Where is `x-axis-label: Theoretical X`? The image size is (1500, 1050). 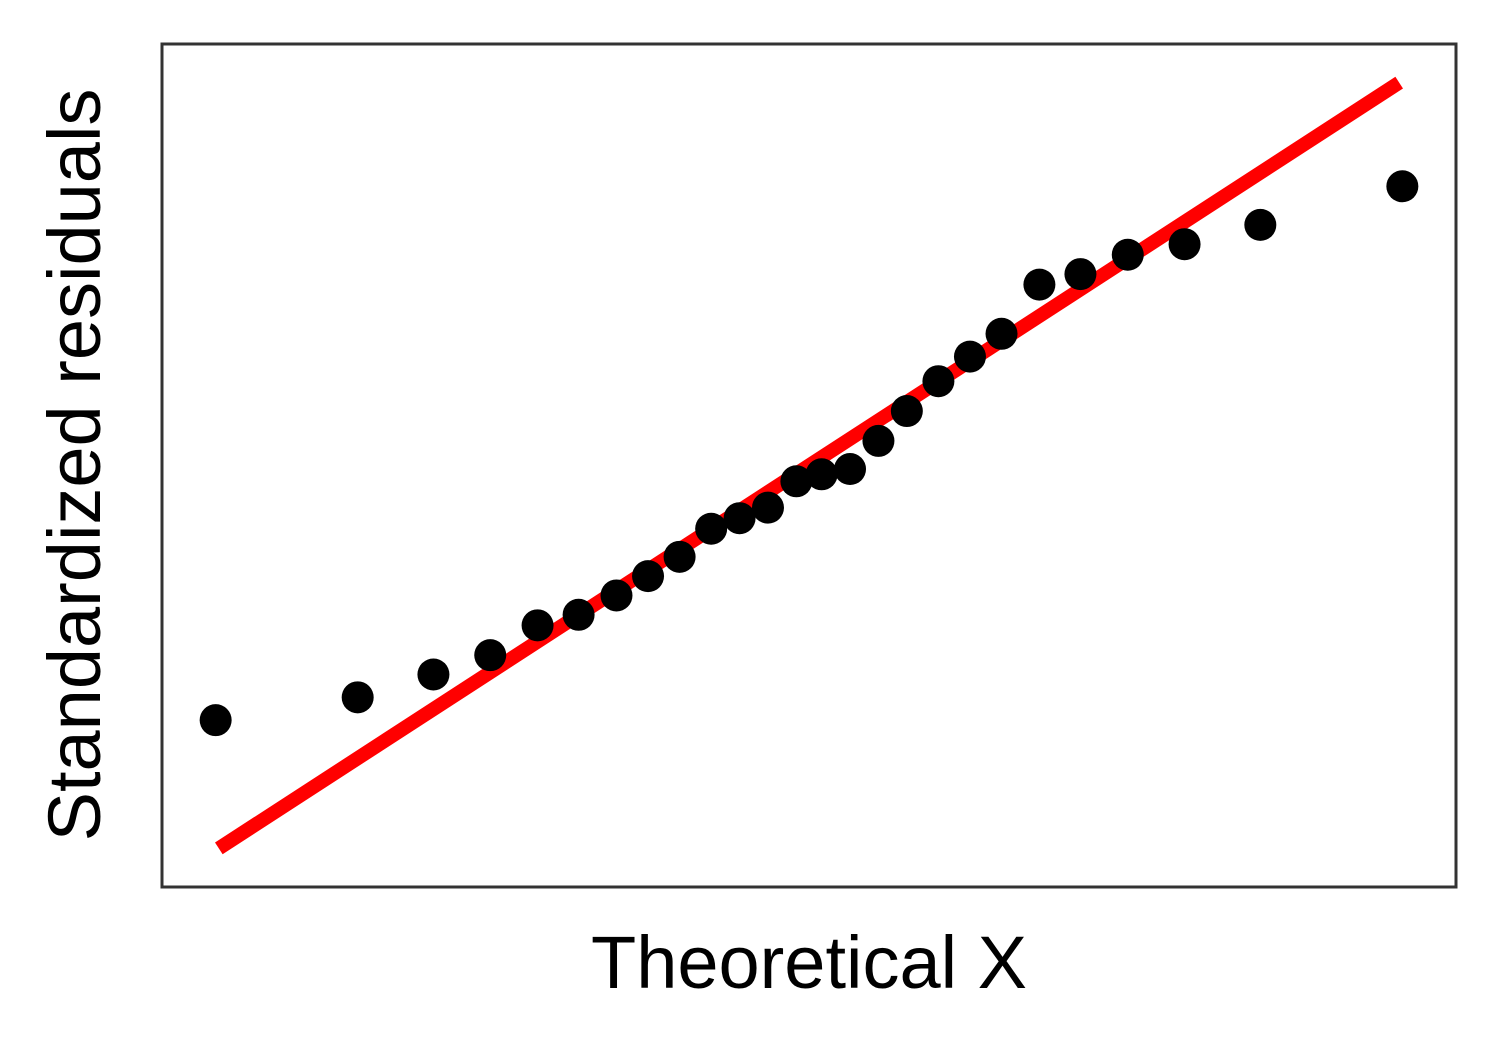 x-axis-label: Theoretical X is located at coordinates (809, 962).